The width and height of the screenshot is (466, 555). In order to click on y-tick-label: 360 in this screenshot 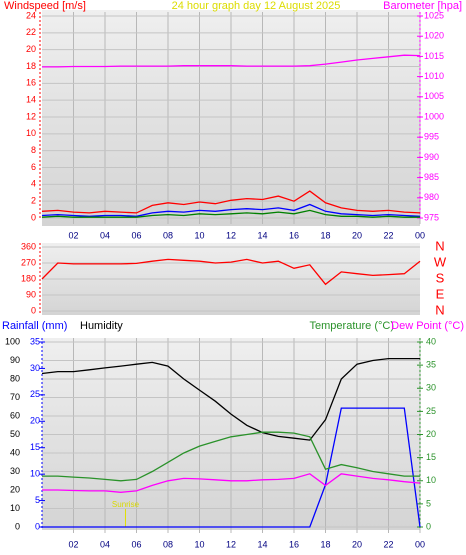, I will do `click(28, 246)`.